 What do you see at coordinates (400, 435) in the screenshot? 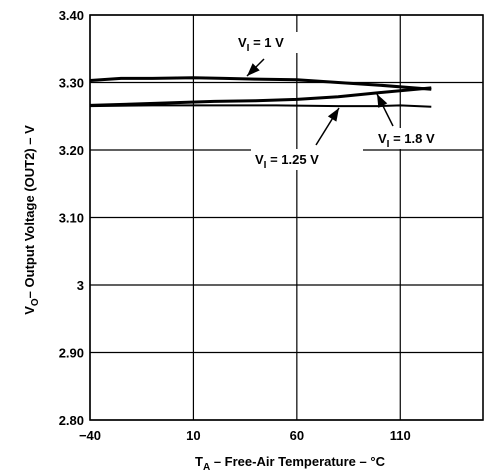
I see `x-tick-label: 110` at bounding box center [400, 435].